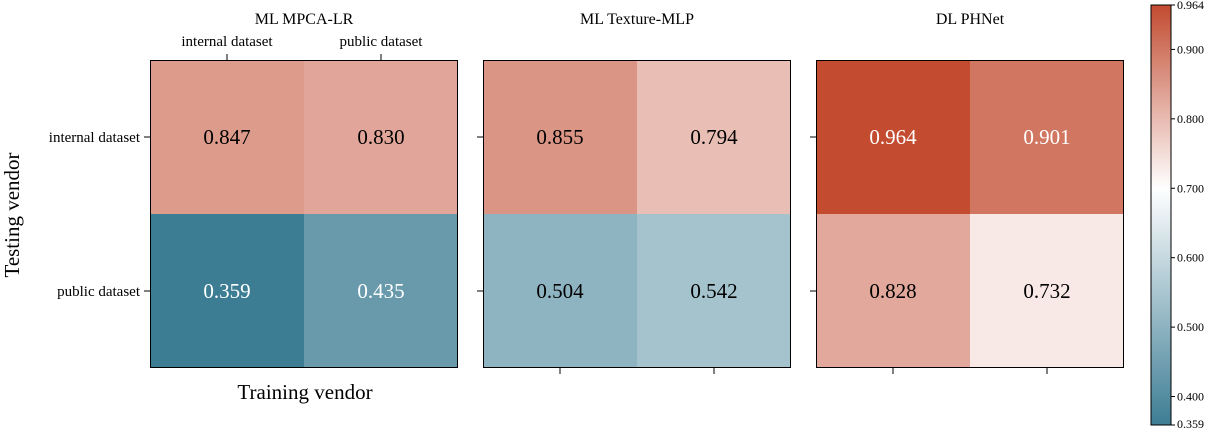 Image resolution: width=1210 pixels, height=432 pixels. Describe the element at coordinates (637, 19) in the screenshot. I see `panel-title: ML Texture-MLP` at that location.